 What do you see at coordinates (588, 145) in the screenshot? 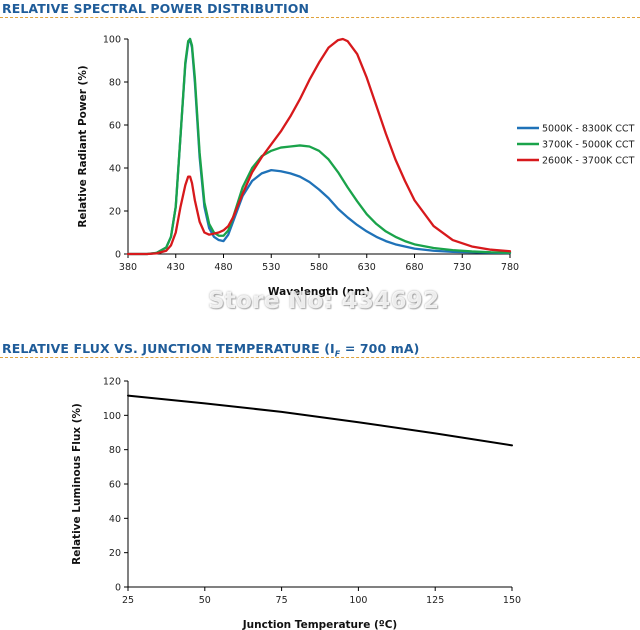
I see `legend-label: 3700K - 5000K CCT` at bounding box center [588, 145].